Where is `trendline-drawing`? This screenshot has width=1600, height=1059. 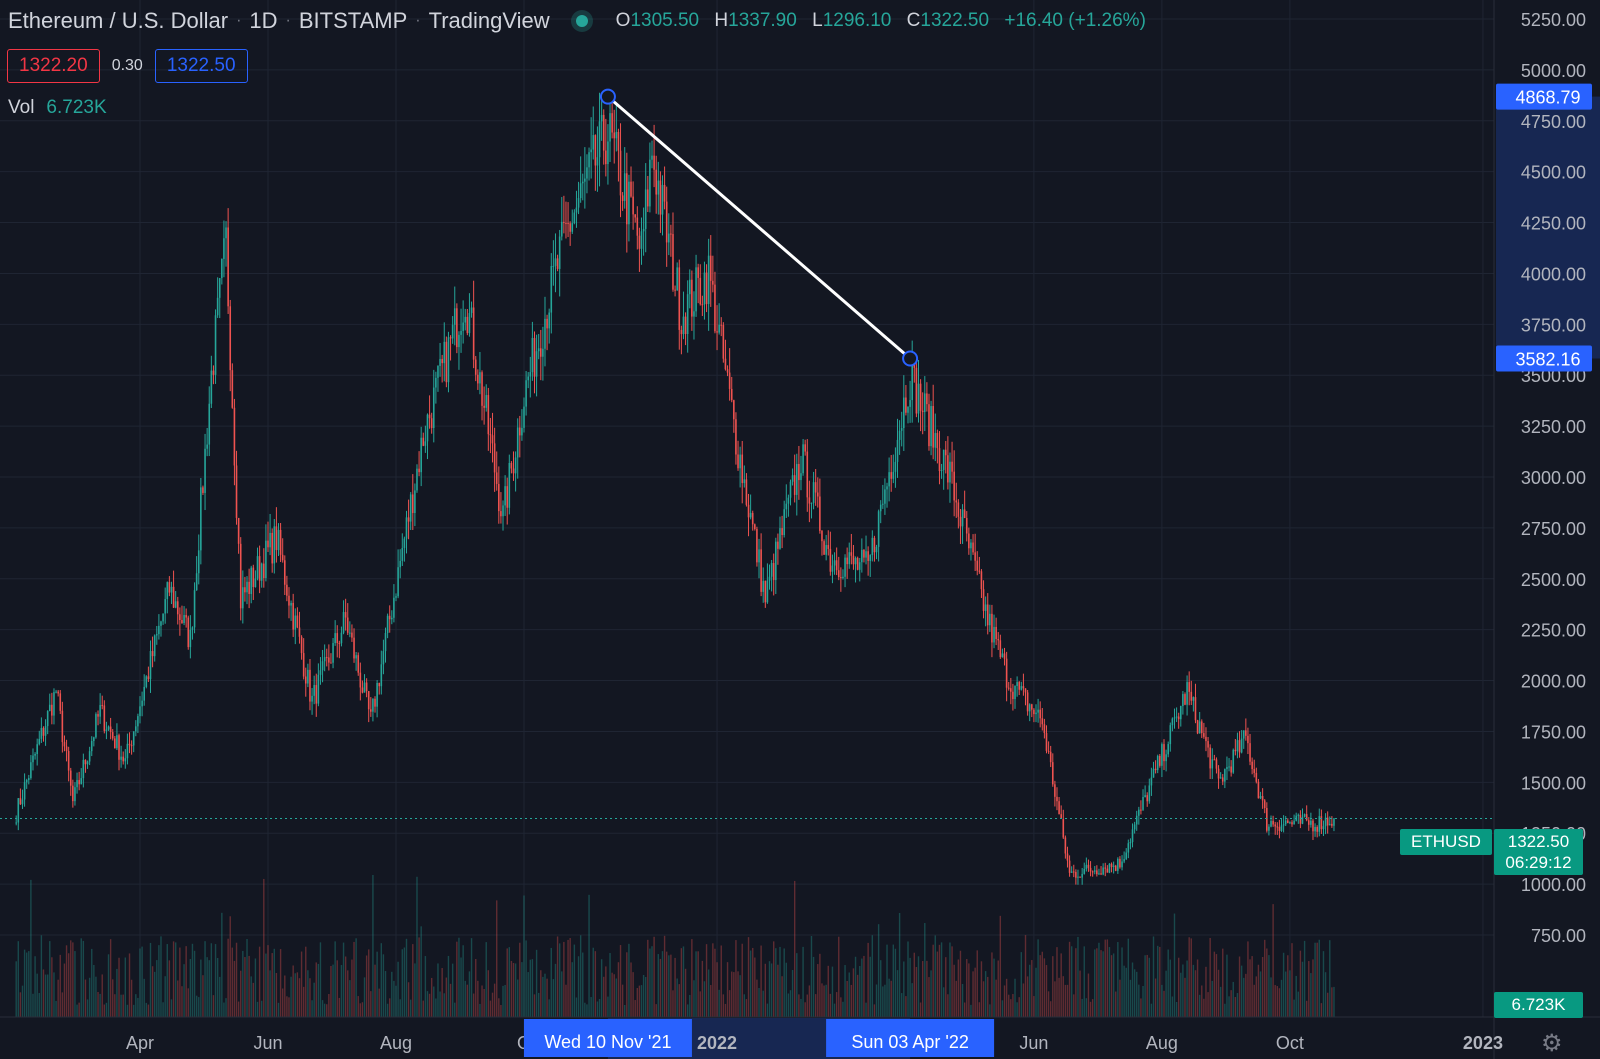
trendline-drawing is located at coordinates (759, 227).